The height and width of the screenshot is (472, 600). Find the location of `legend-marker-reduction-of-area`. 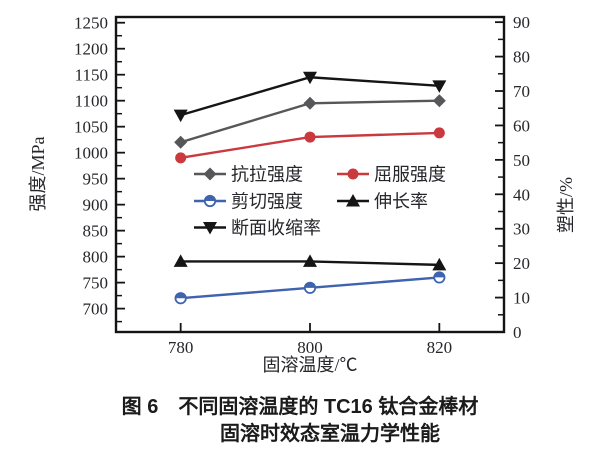

legend-marker-reduction-of-area is located at coordinates (210, 228).